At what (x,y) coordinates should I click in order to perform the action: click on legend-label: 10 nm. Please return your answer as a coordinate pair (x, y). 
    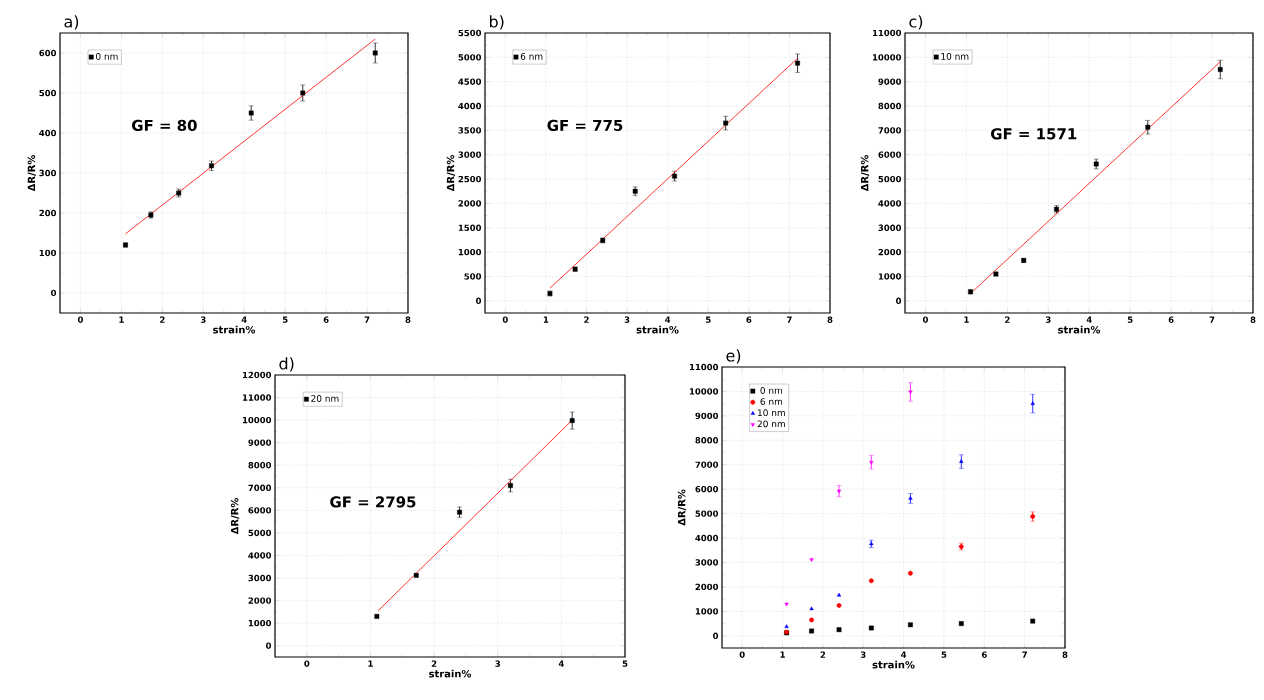
    Looking at the image, I should click on (955, 56).